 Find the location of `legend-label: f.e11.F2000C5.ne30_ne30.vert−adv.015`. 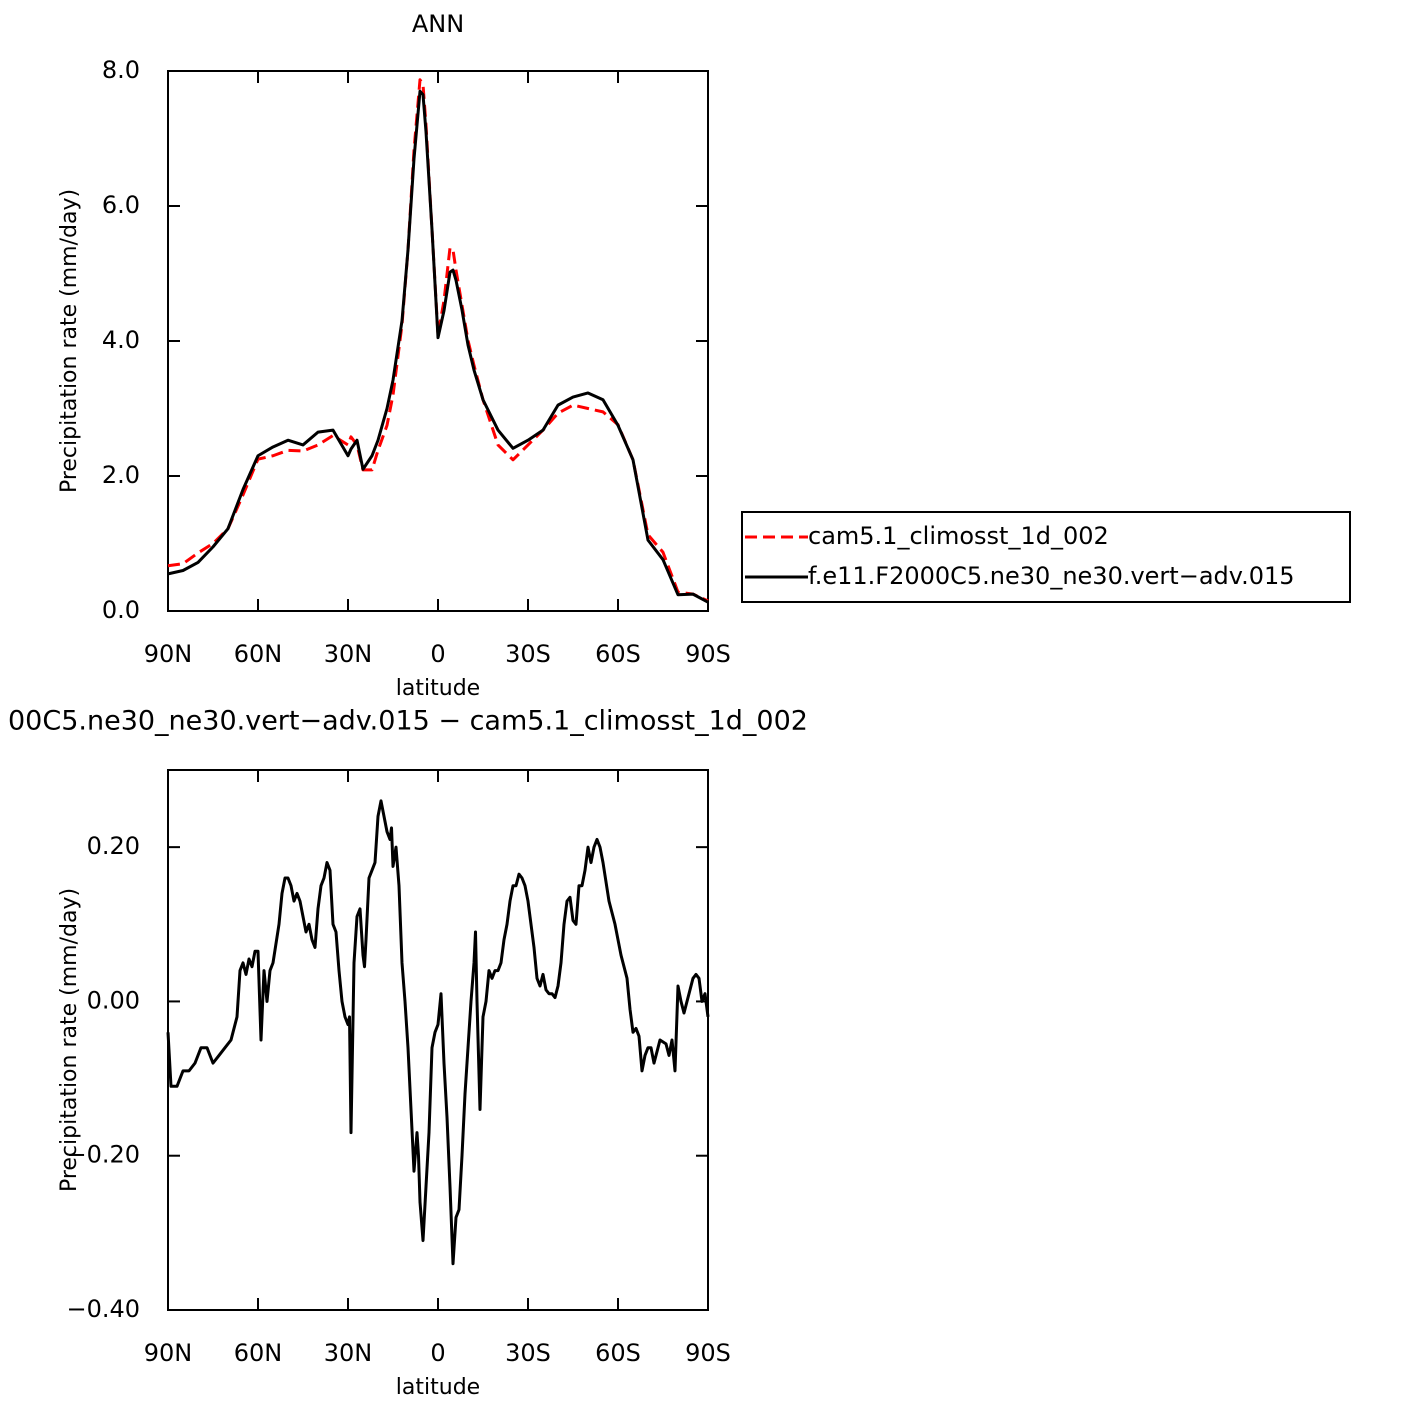

legend-label: f.e11.F2000C5.ne30_ne30.vert−adv.015 is located at coordinates (1051, 576).